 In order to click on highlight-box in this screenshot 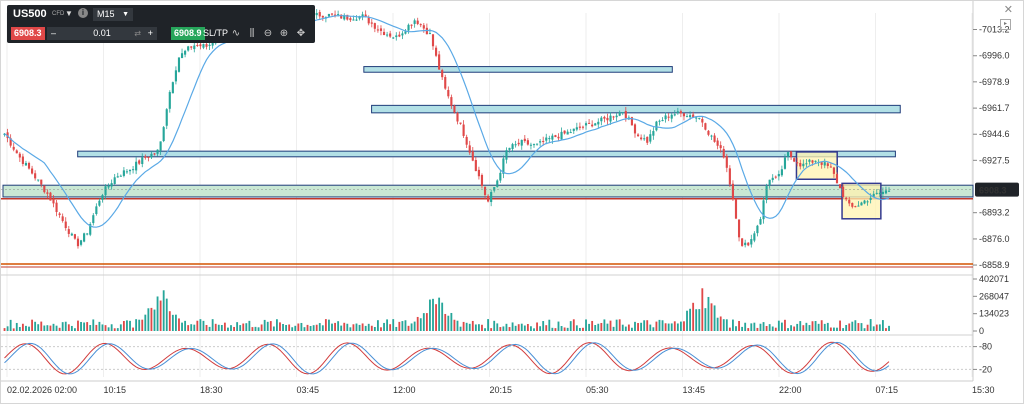, I will do `click(861, 201)`.